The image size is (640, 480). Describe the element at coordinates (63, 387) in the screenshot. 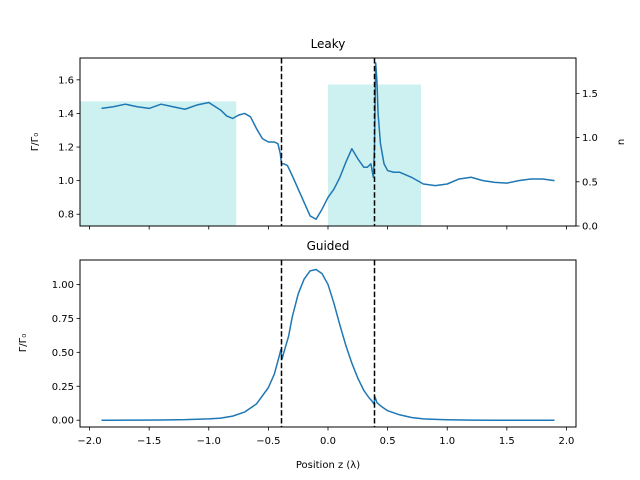

I see `y-tick-label: 0.25` at that location.